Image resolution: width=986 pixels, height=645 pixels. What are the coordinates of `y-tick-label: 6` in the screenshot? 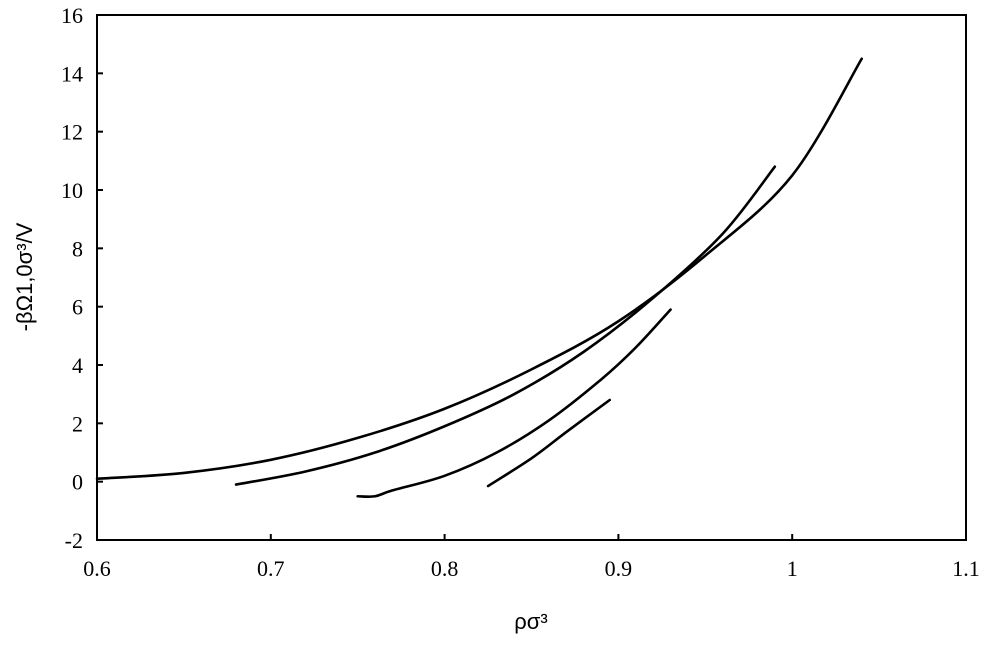 It's located at (77, 307).